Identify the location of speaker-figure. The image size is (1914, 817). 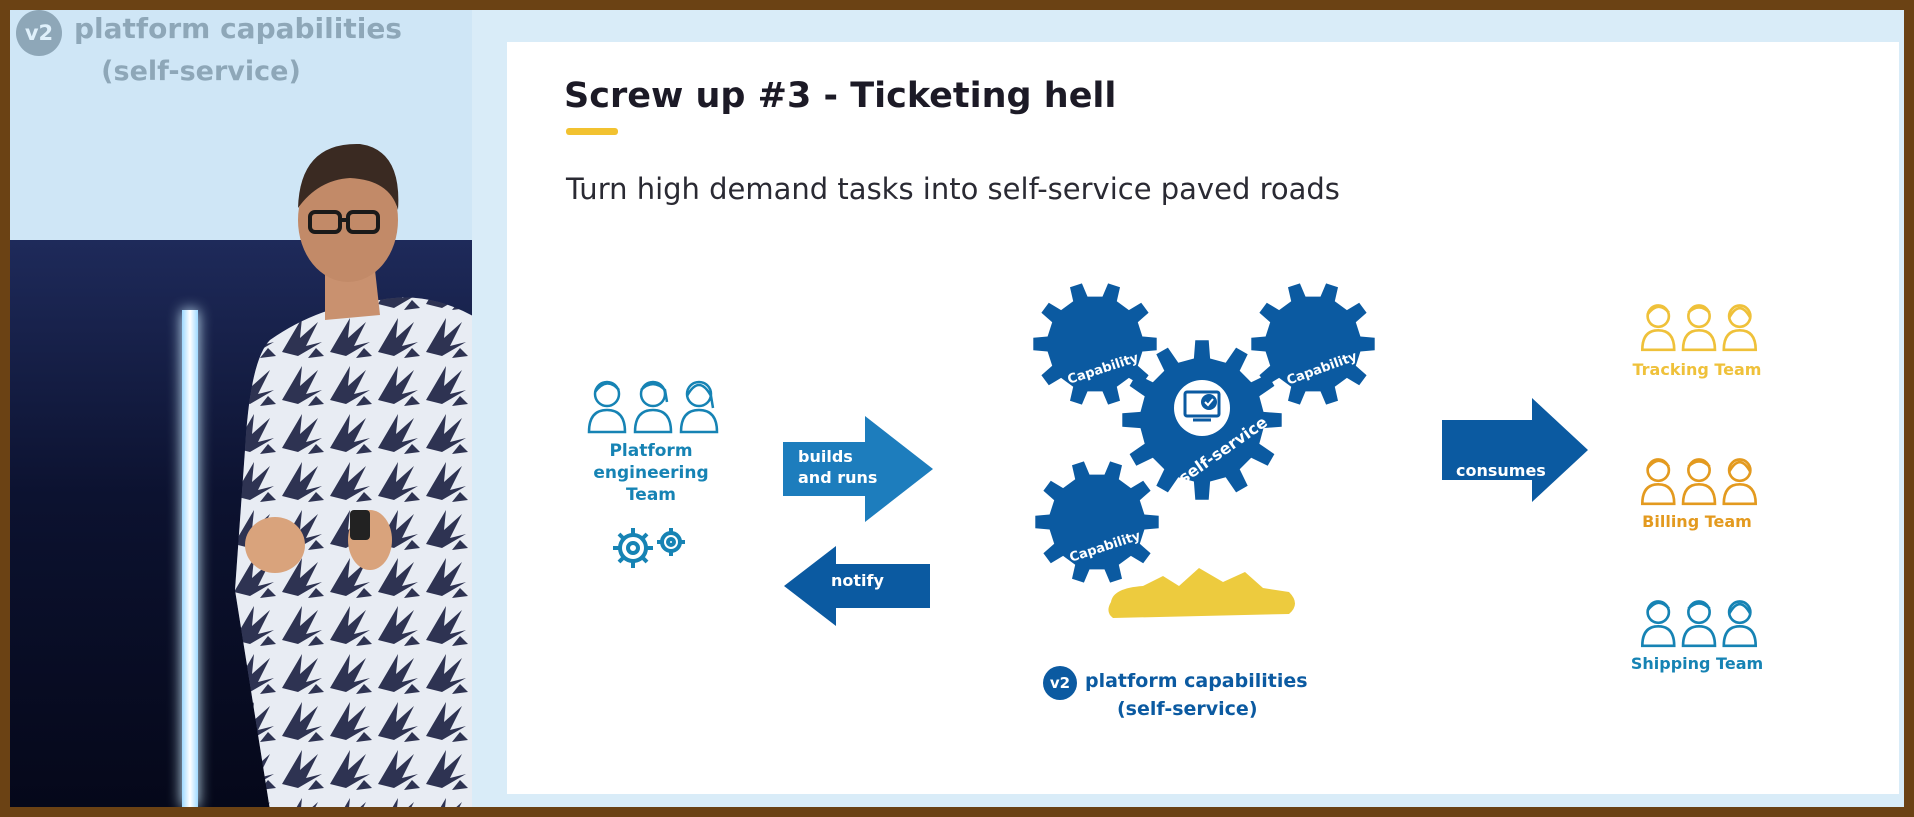
(353, 475).